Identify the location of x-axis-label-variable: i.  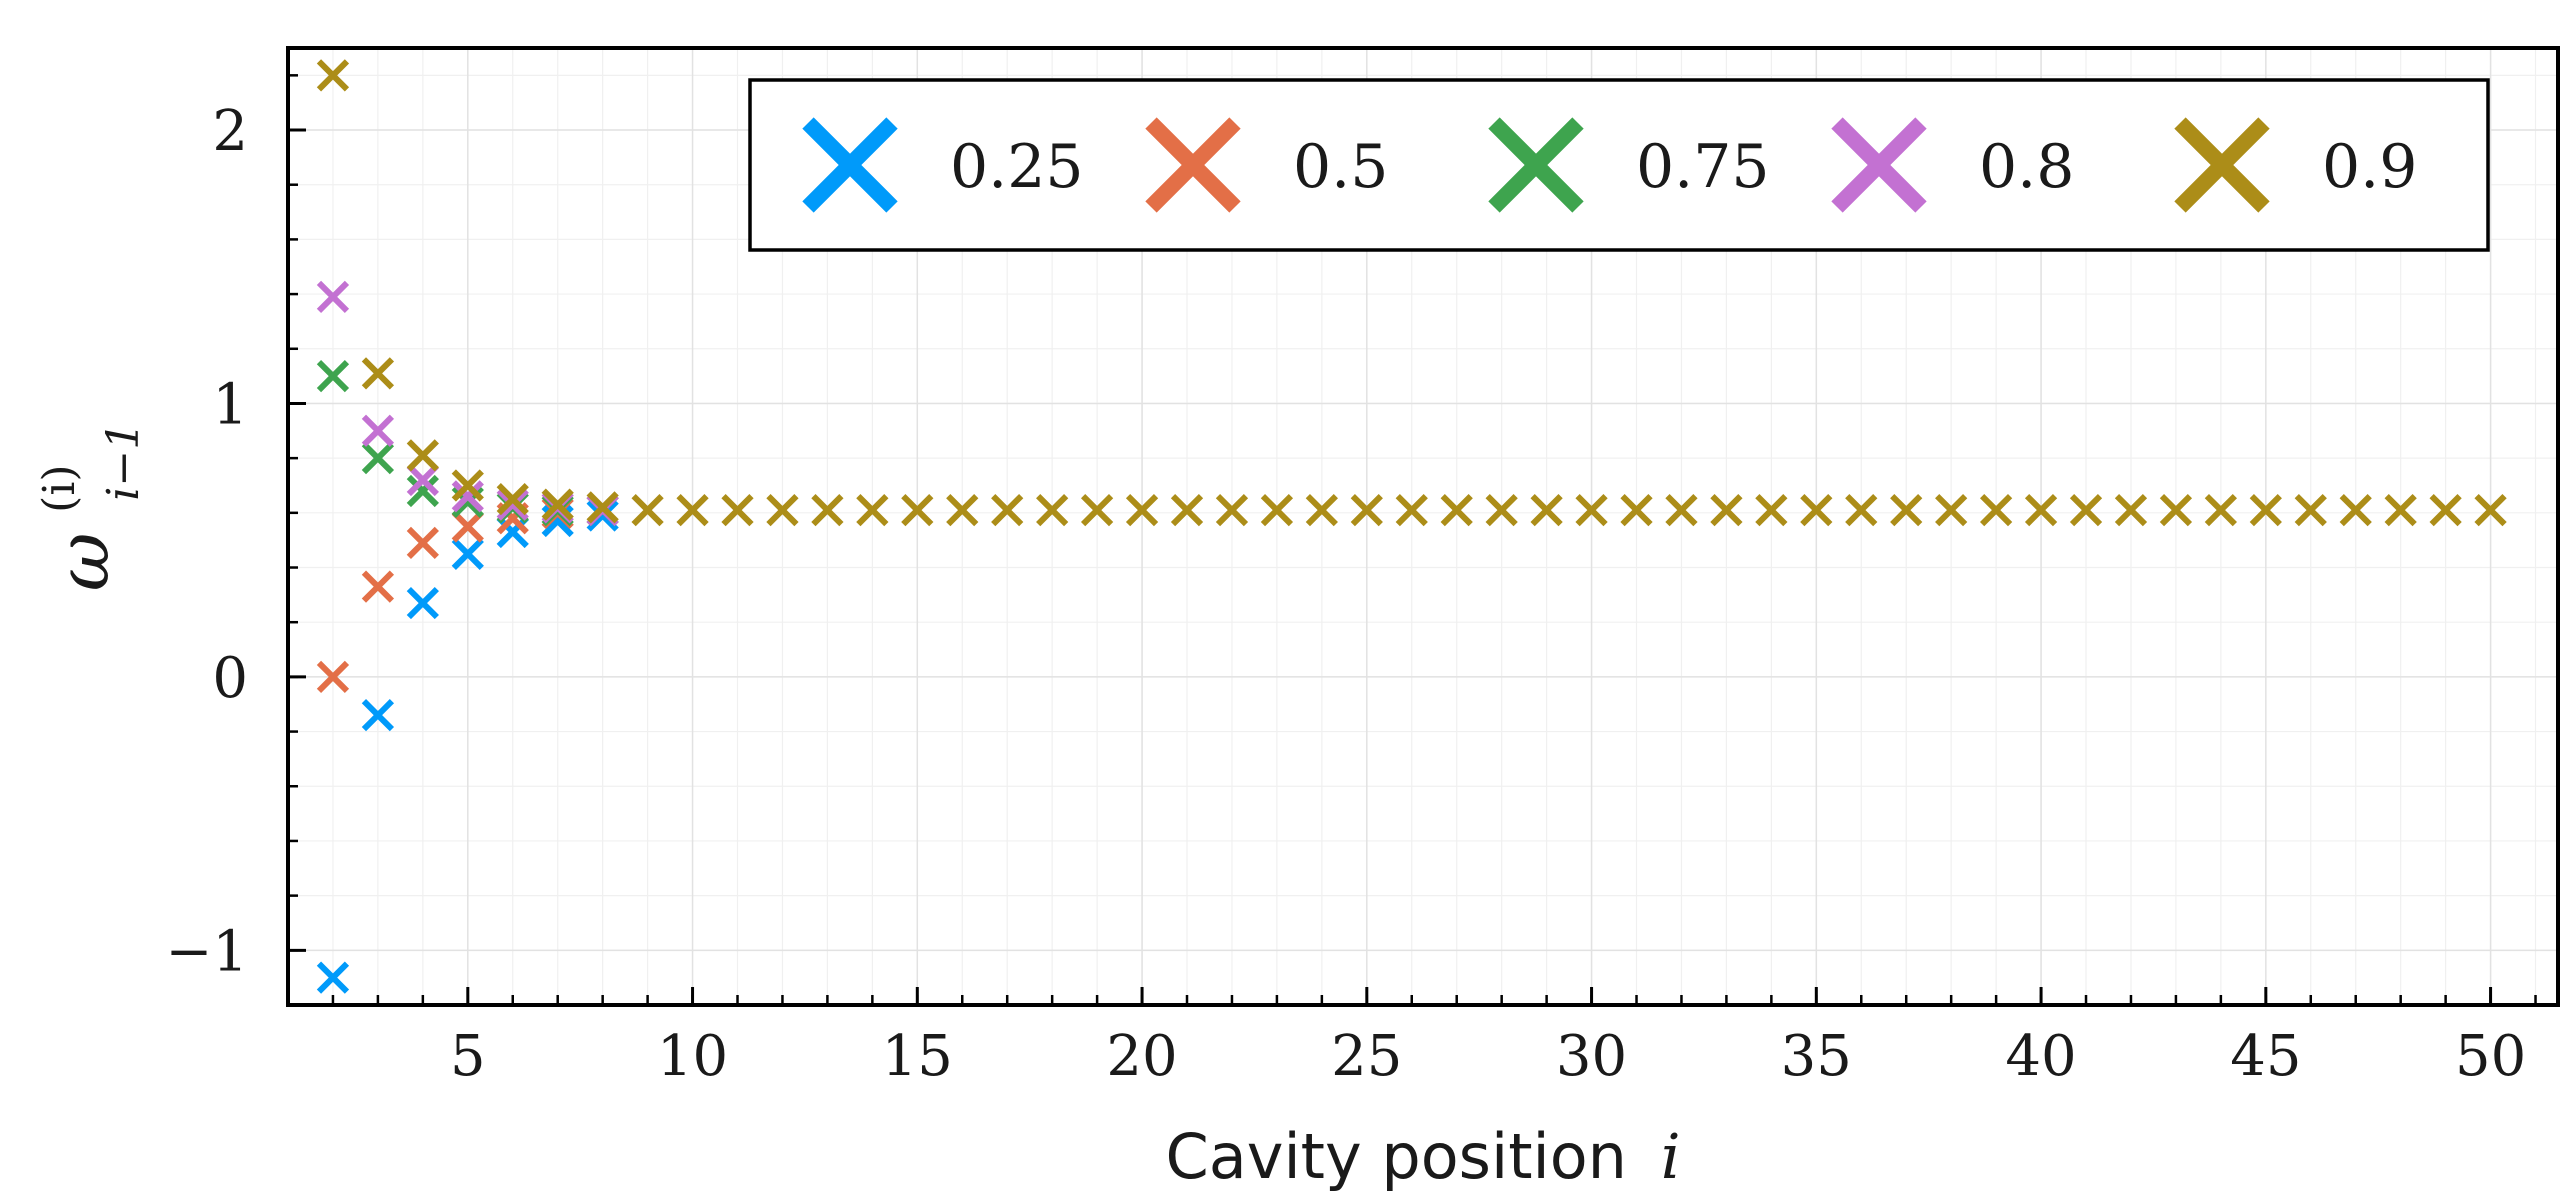
(1671, 1156).